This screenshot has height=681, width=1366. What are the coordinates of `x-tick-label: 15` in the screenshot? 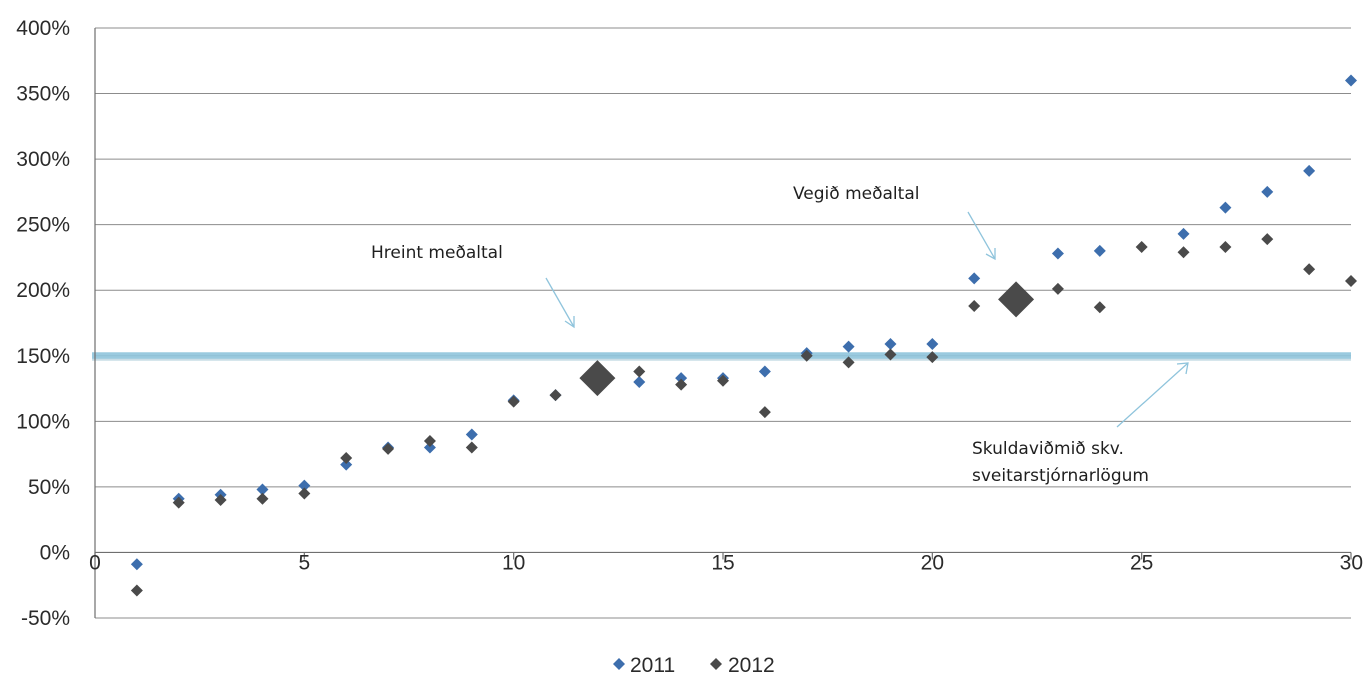 It's located at (722, 562).